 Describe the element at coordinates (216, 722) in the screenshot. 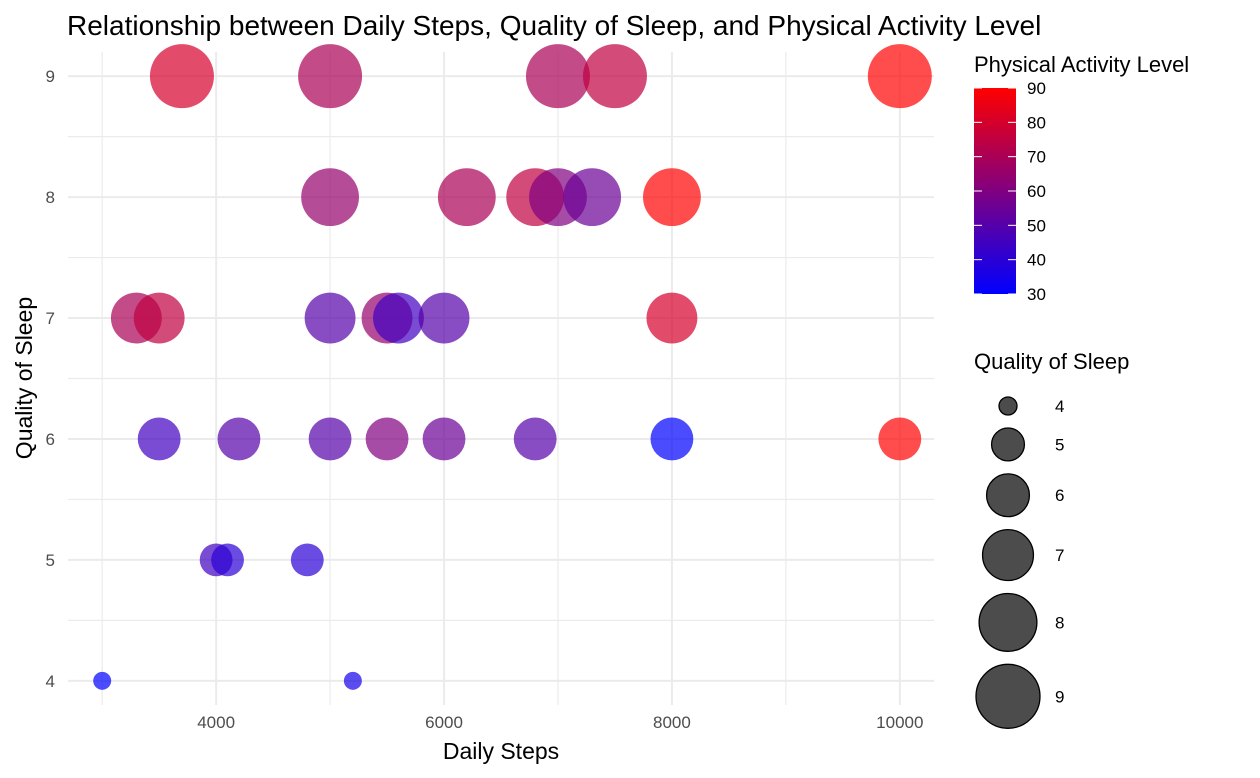

I see `x-tick-label: 4000` at that location.